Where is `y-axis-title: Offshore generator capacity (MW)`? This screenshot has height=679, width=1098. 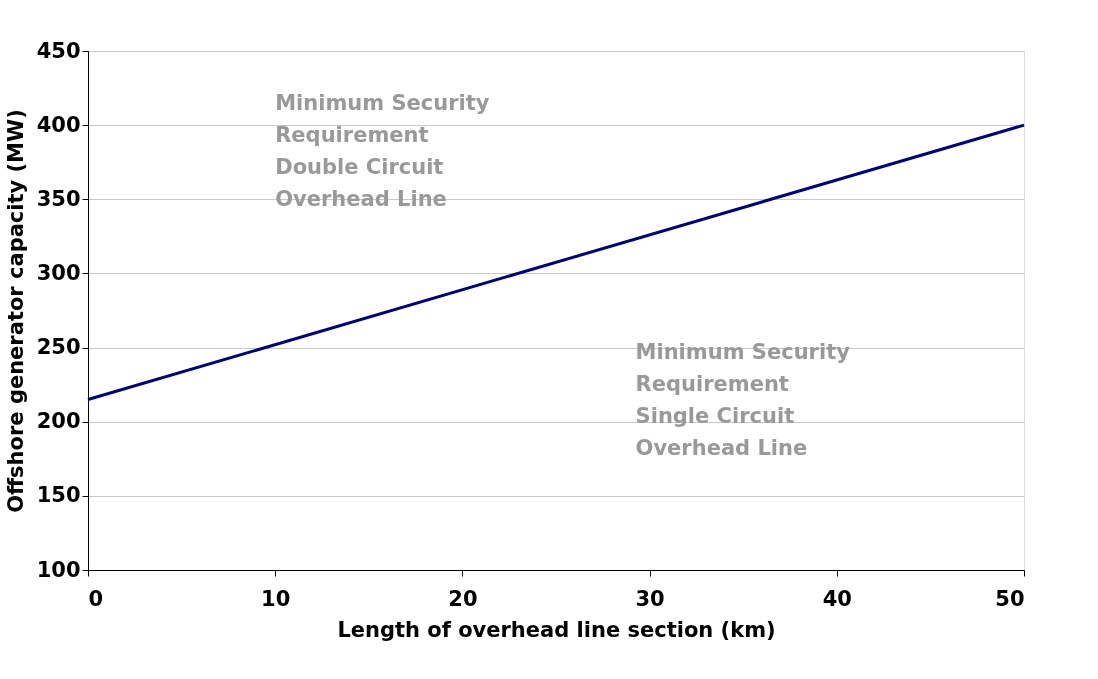 y-axis-title: Offshore generator capacity (MW) is located at coordinates (15, 311).